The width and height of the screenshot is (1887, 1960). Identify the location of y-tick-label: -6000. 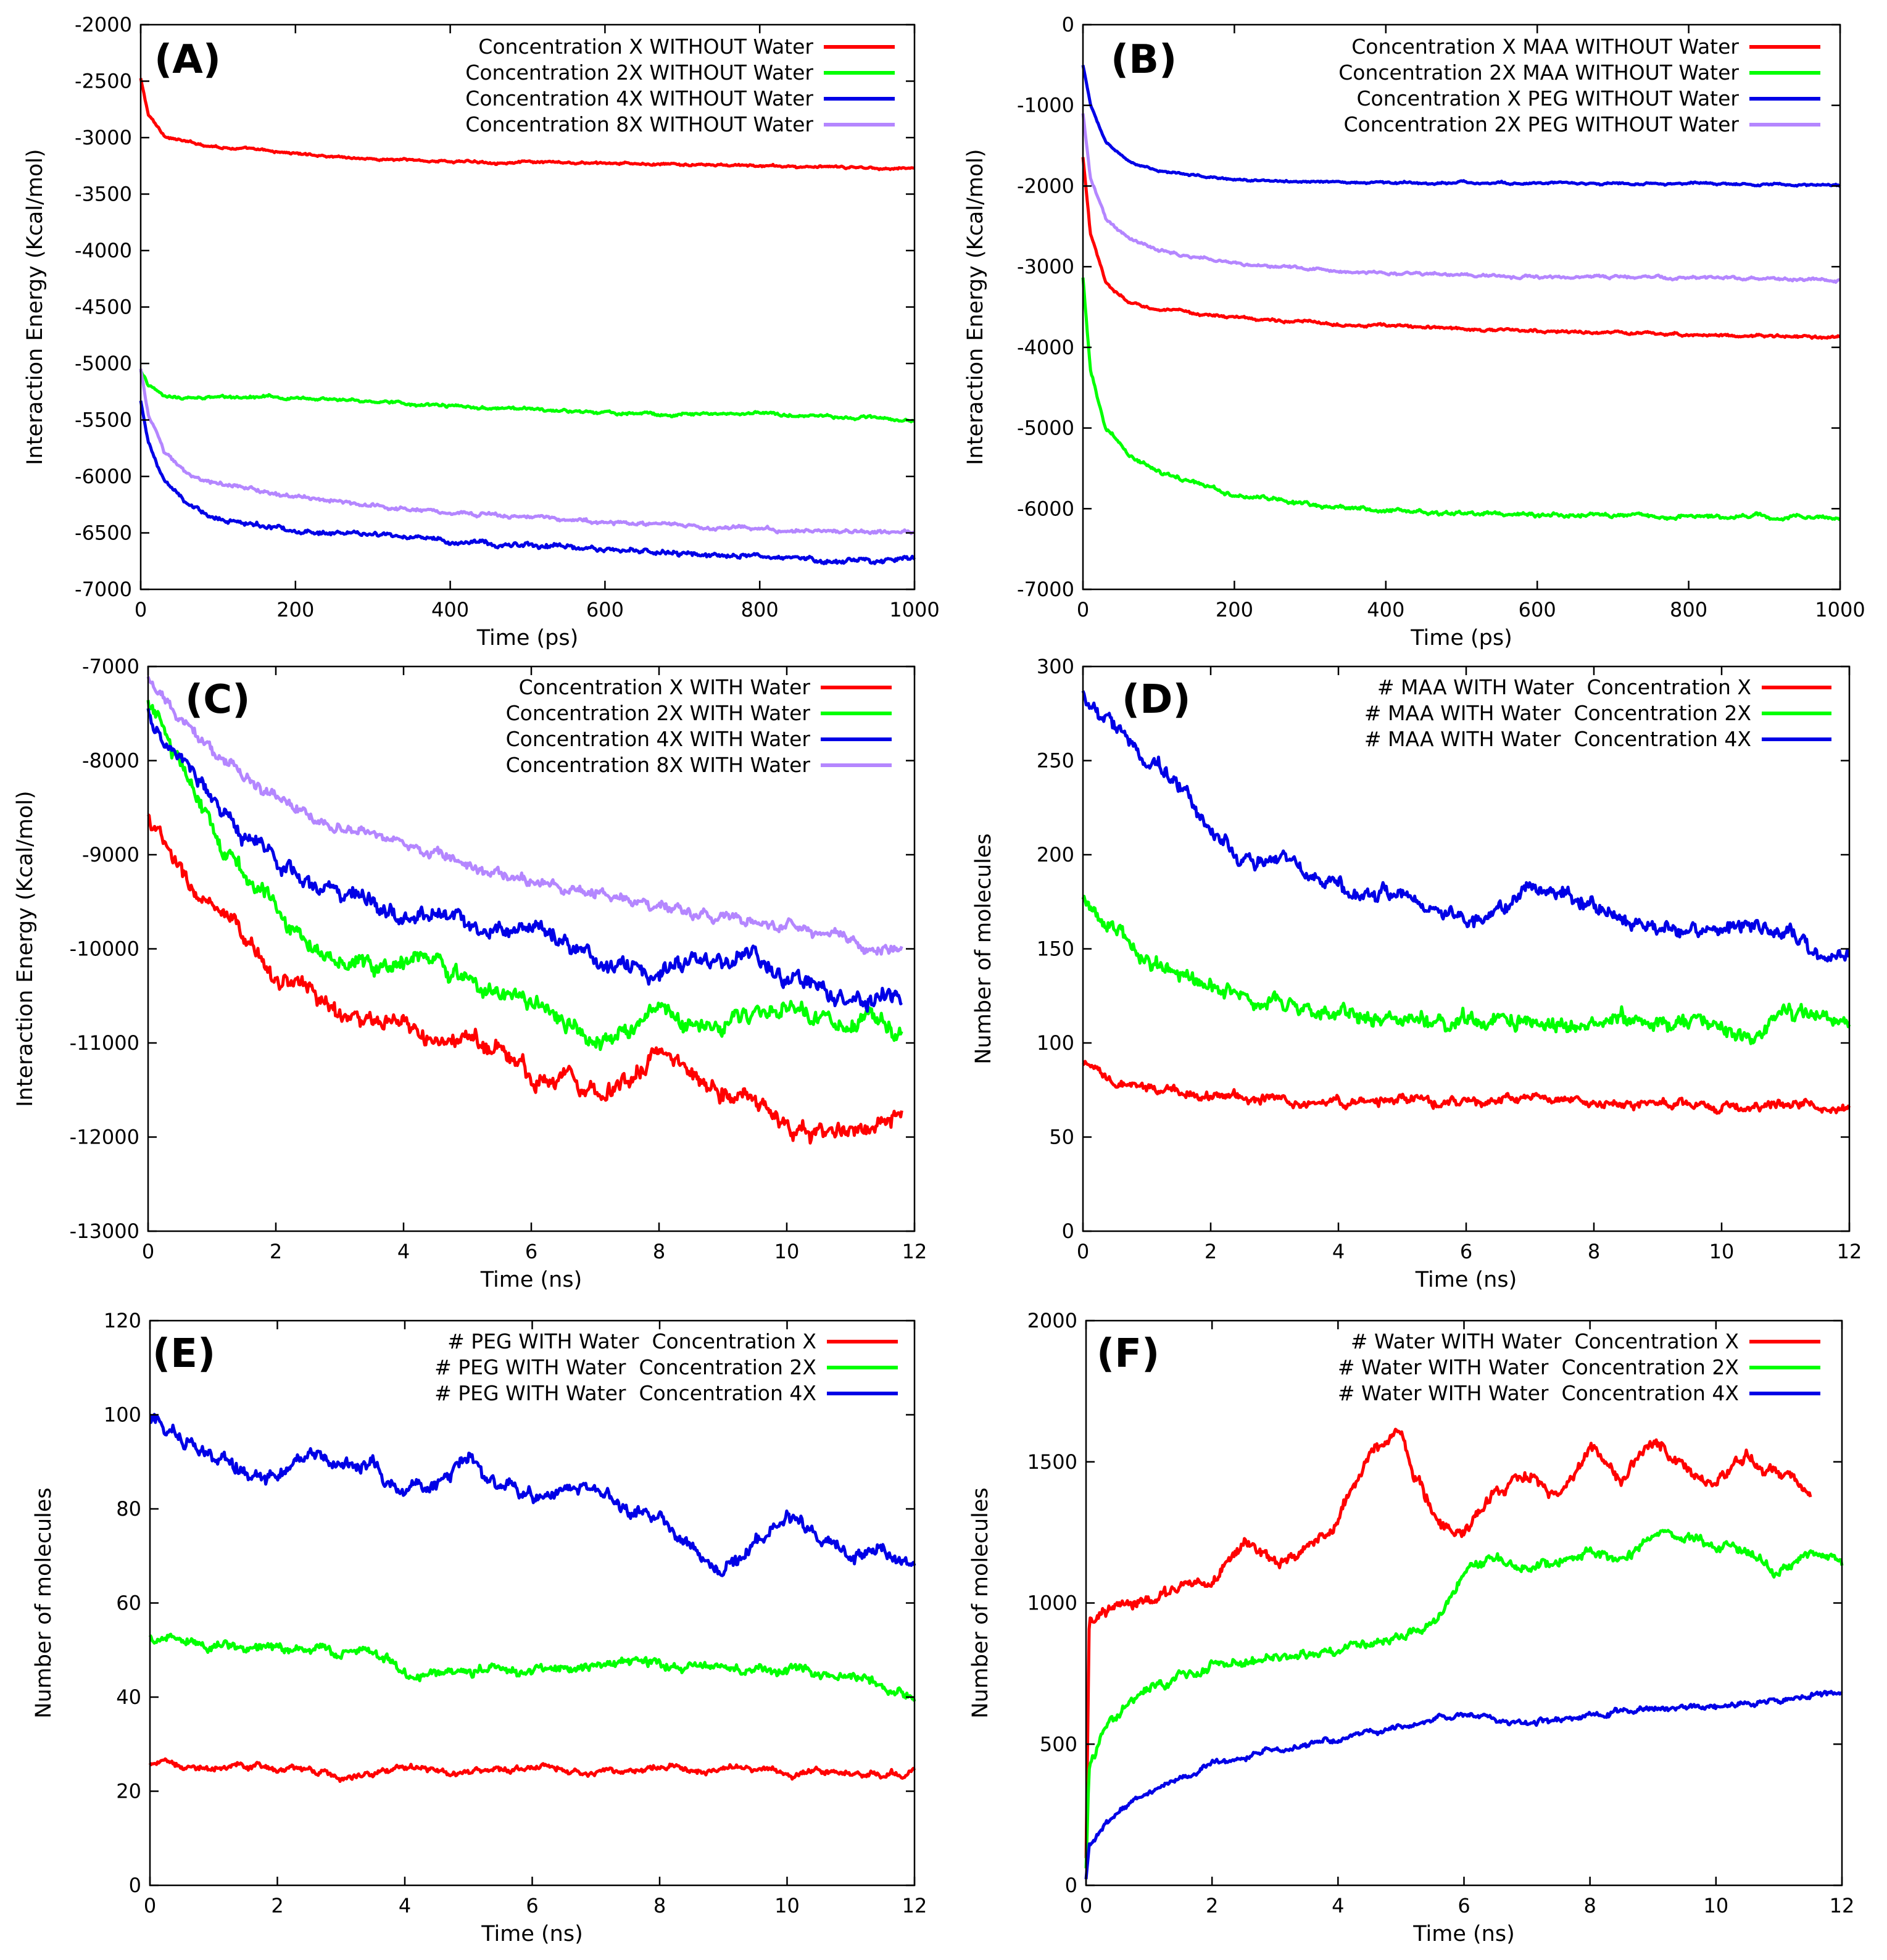
(104, 476).